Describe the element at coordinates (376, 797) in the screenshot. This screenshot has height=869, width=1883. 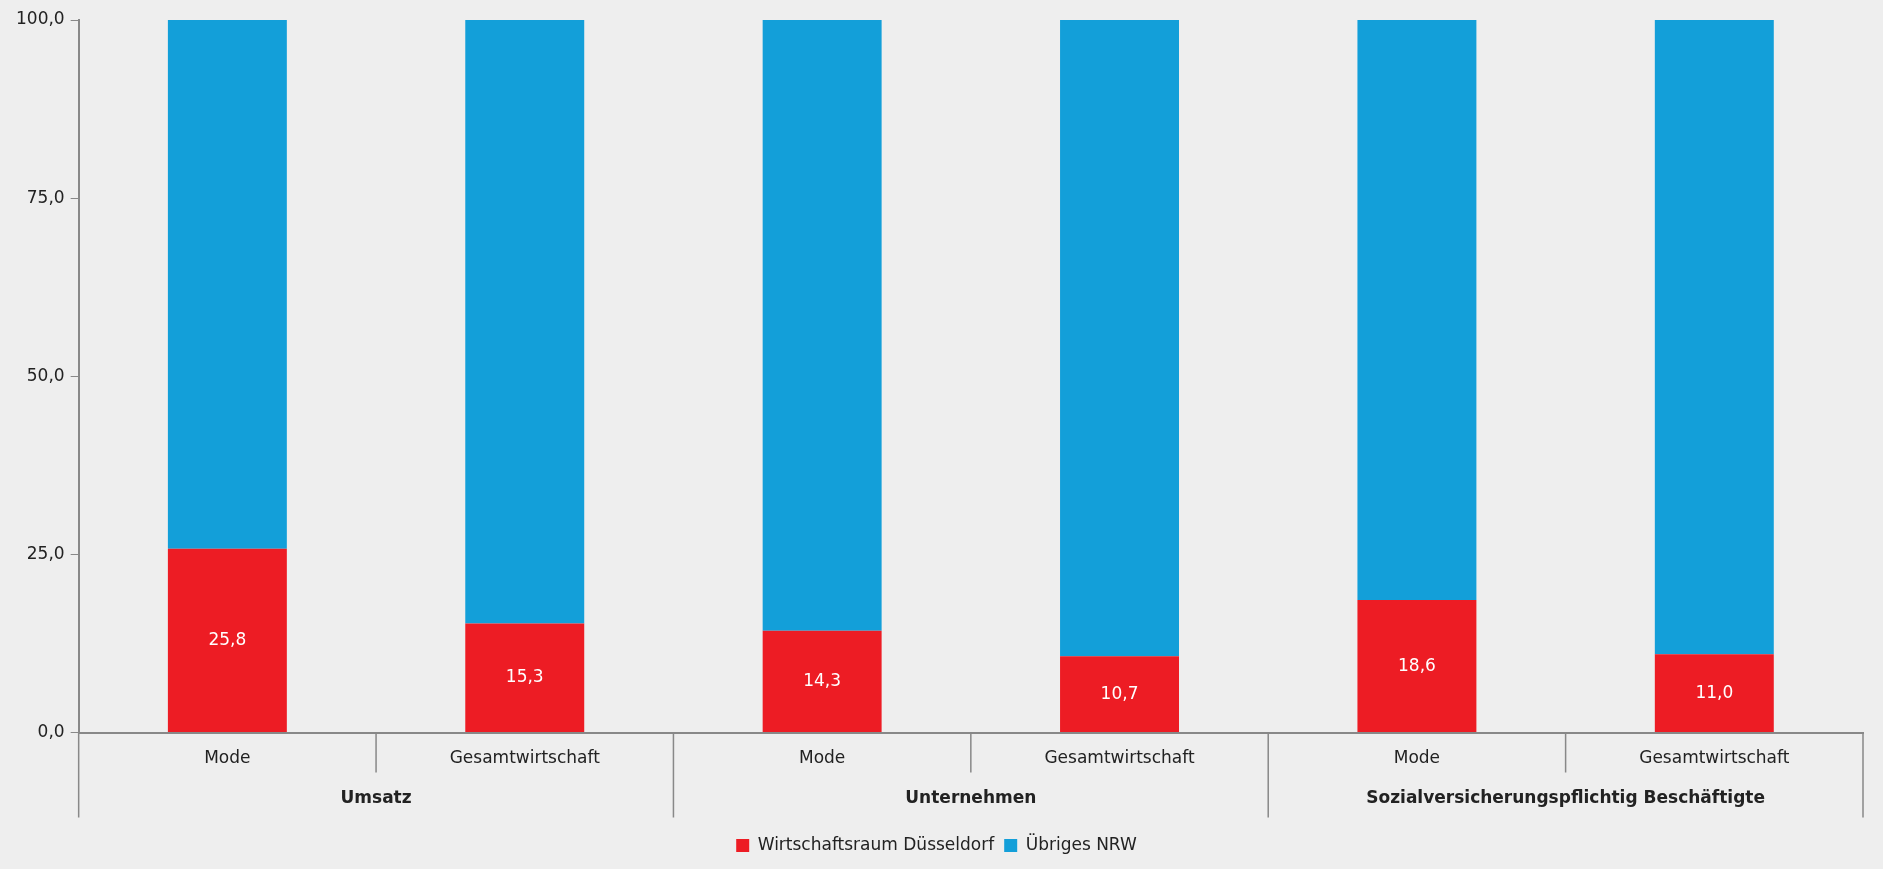
I see `text: Umsatz` at that location.